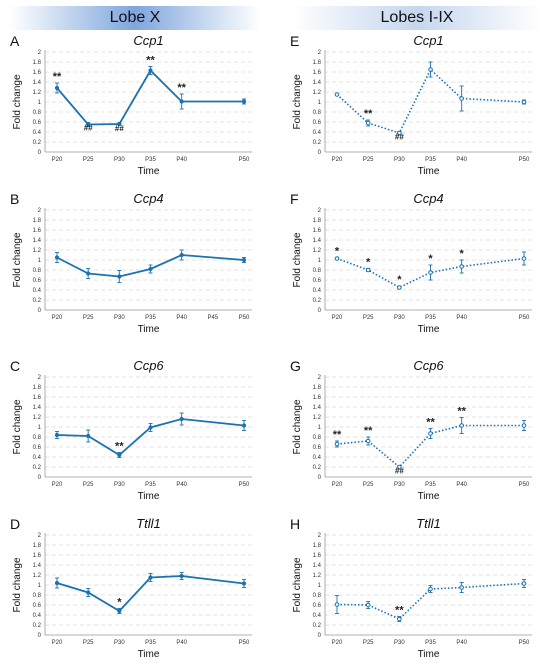 The image size is (550, 665). I want to click on y-tick-label: 1, so click(40, 103).